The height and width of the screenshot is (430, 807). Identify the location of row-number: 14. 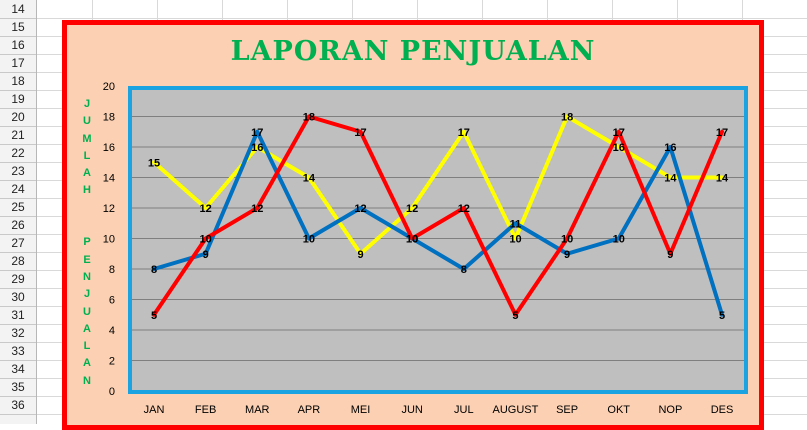
(18, 9).